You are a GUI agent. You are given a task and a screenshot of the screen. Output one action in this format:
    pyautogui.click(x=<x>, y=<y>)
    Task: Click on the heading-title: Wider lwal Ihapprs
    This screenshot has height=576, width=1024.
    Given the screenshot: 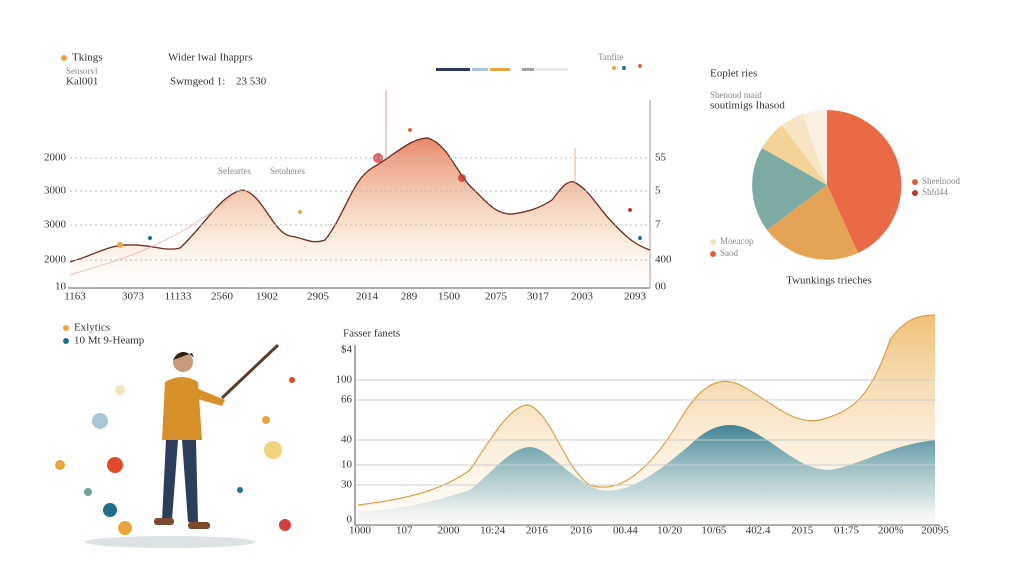 What is the action you would take?
    pyautogui.click(x=210, y=58)
    